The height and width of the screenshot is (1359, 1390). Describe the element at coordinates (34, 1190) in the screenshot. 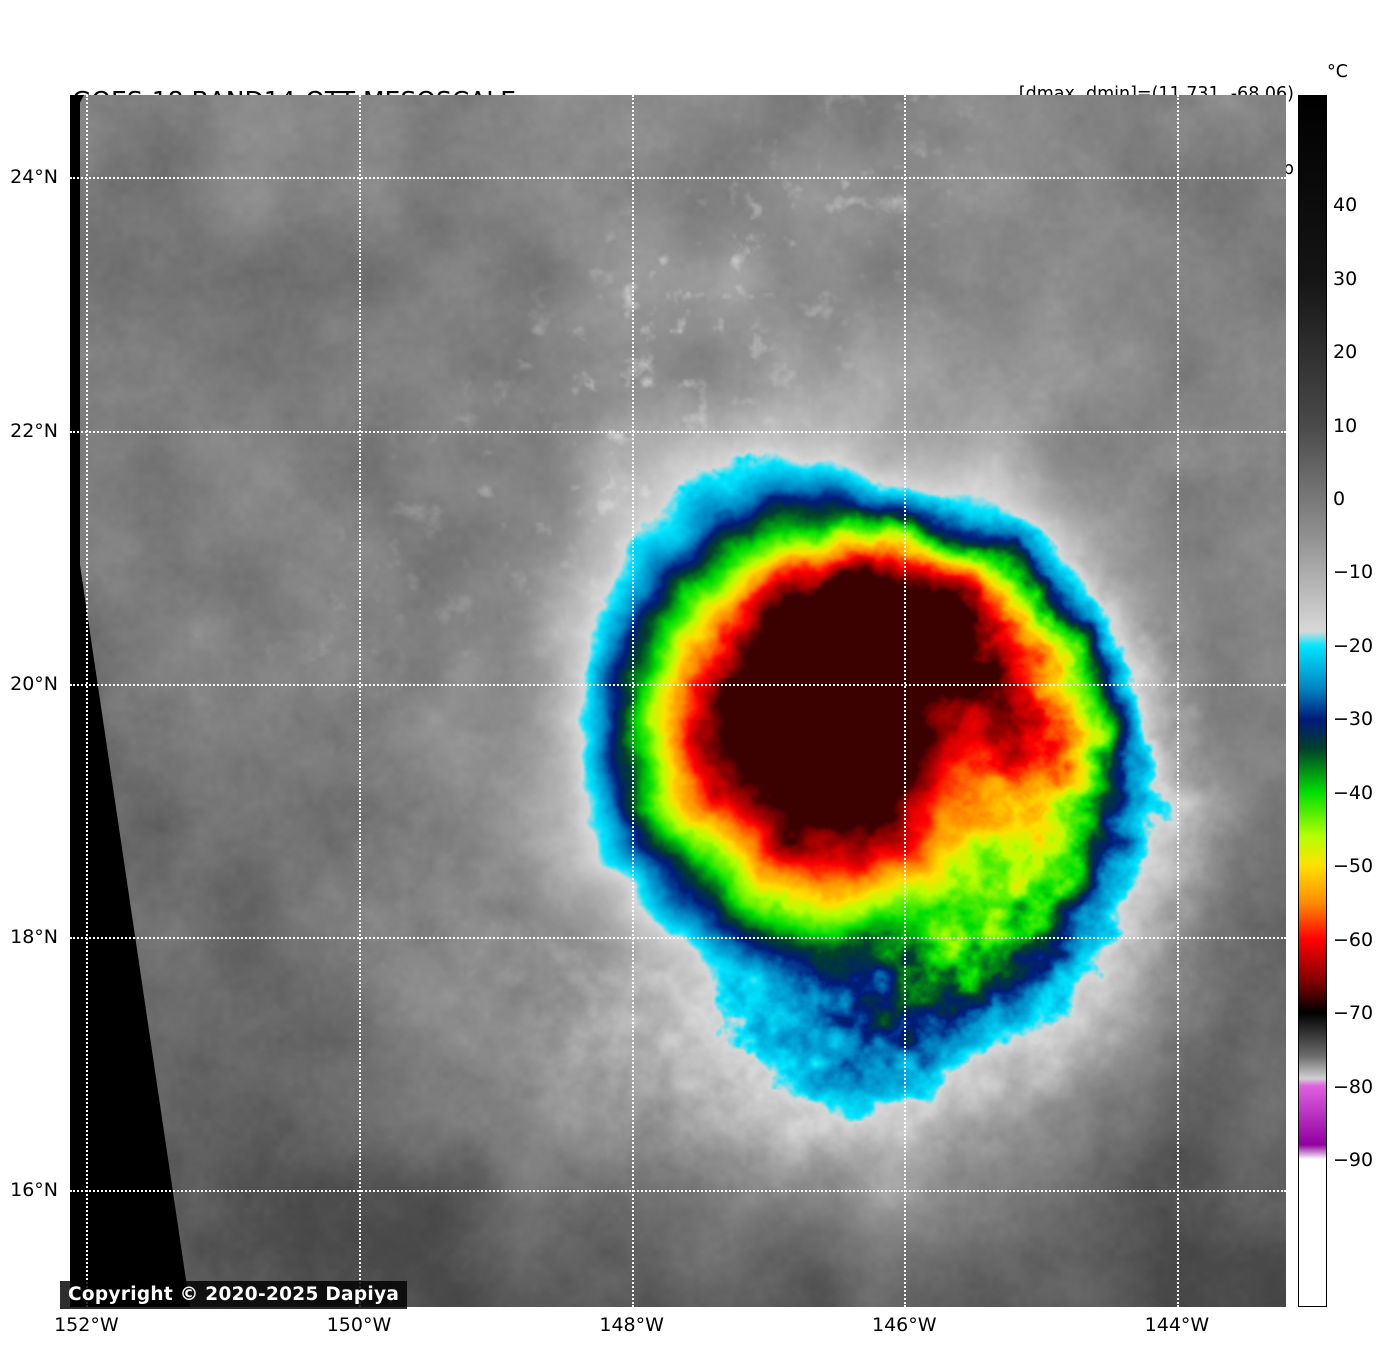

I see `axis-tick-label-latitude: 16°N` at that location.